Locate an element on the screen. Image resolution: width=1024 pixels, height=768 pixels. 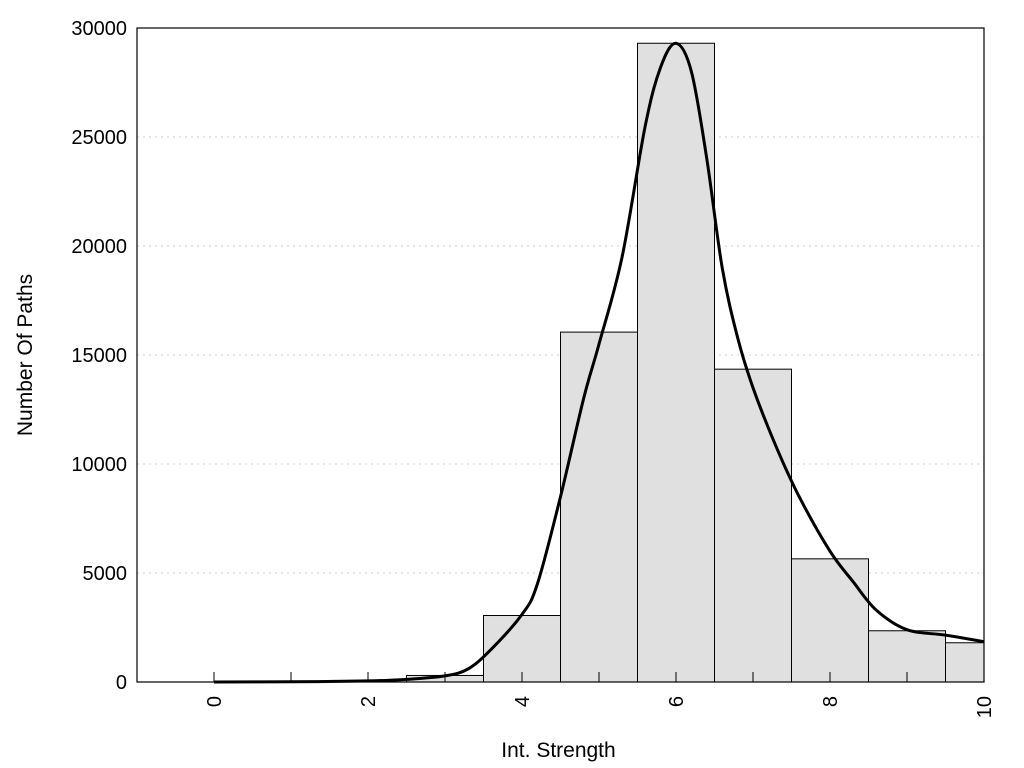
y-tick-labels: 0 5000 10000 15000 20000 25000 30000 is located at coordinates (99, 356).